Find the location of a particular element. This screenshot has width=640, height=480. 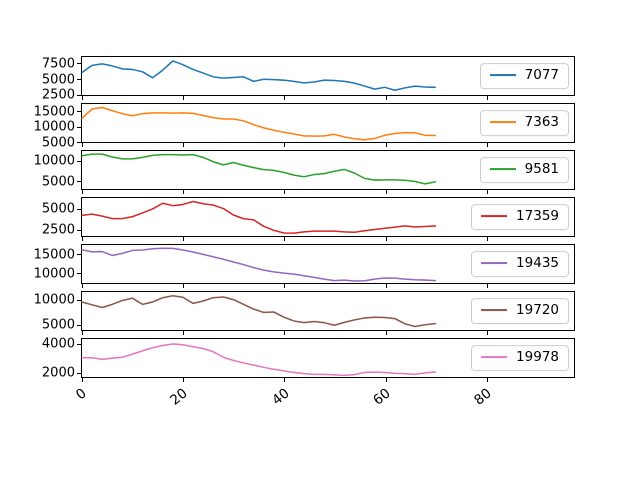

subplot-7363: 5000 10000 15000 7363 is located at coordinates (304, 126).